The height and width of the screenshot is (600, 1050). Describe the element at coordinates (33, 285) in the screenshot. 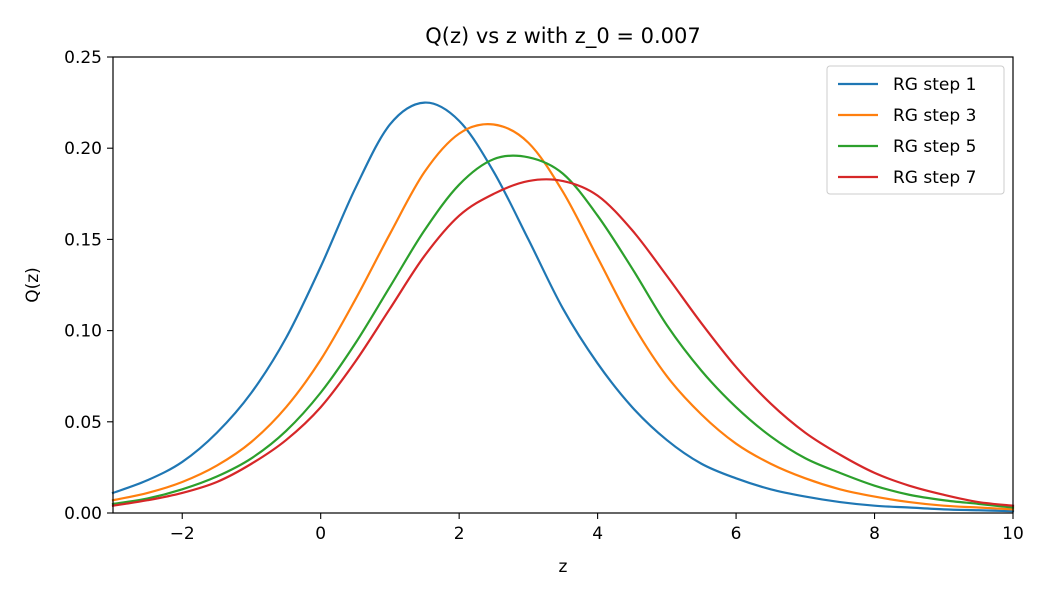

I see `y-axis-title: Q(z)` at that location.